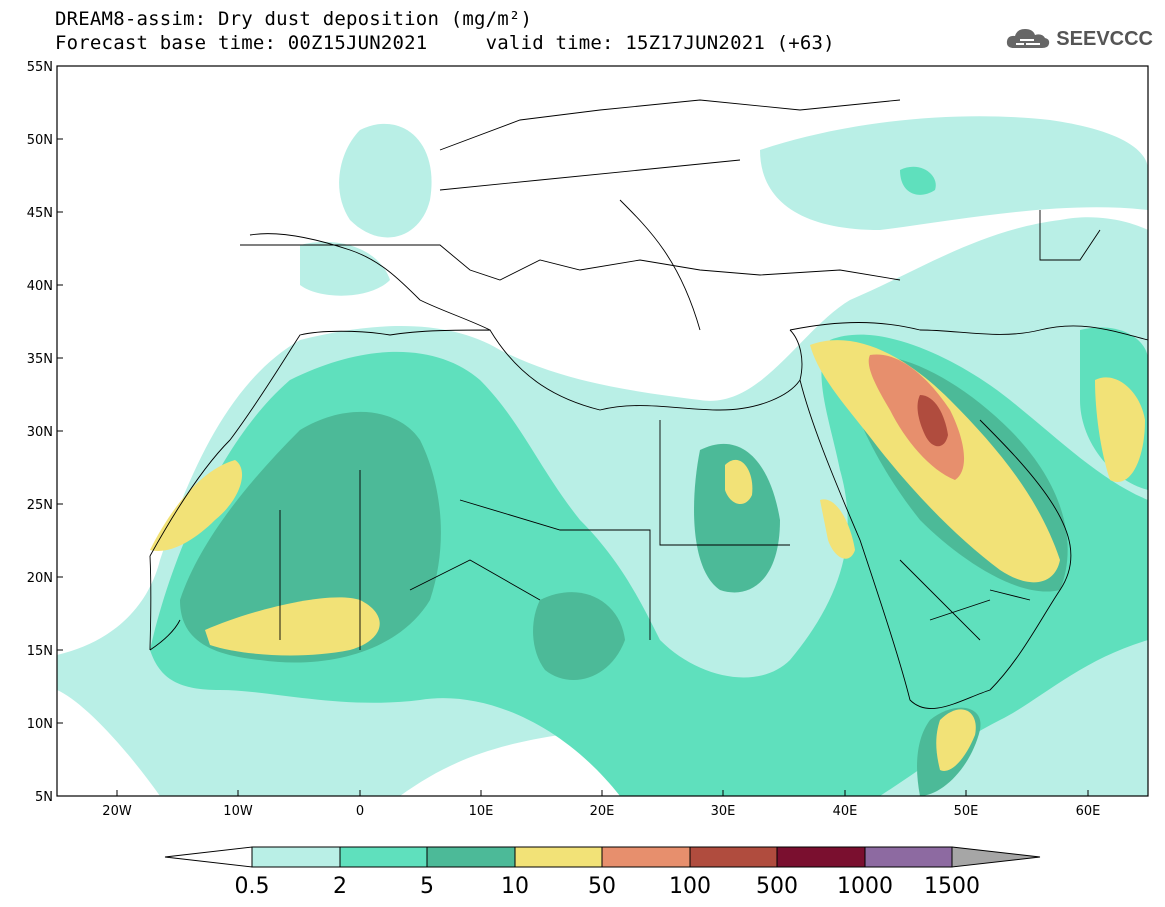 This screenshot has width=1165, height=907. Describe the element at coordinates (777, 886) in the screenshot. I see `colorbar-label: 500` at that location.